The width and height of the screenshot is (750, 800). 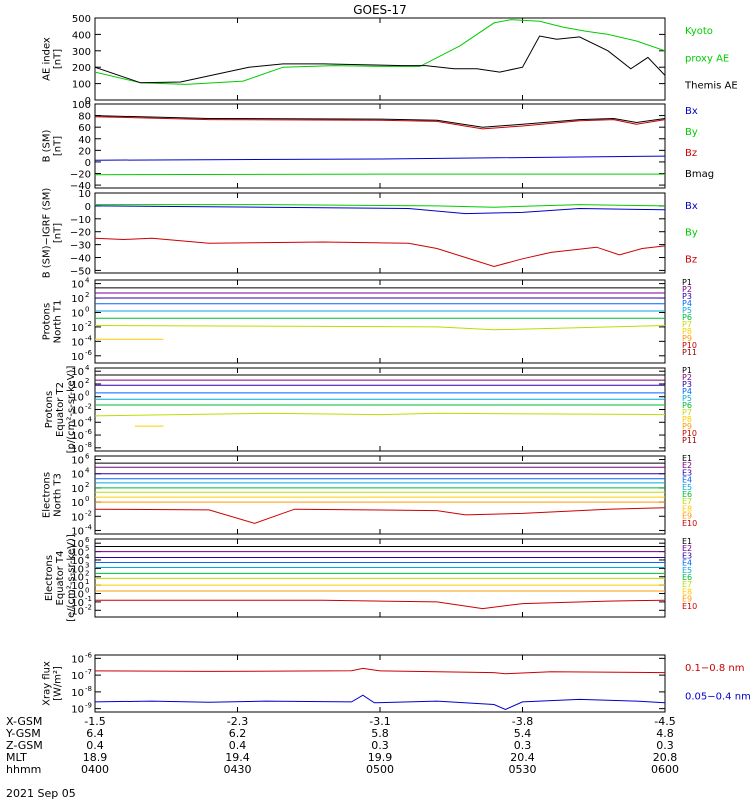 What do you see at coordinates (84, 140) in the screenshot?
I see `y-tick-label: 40` at bounding box center [84, 140].